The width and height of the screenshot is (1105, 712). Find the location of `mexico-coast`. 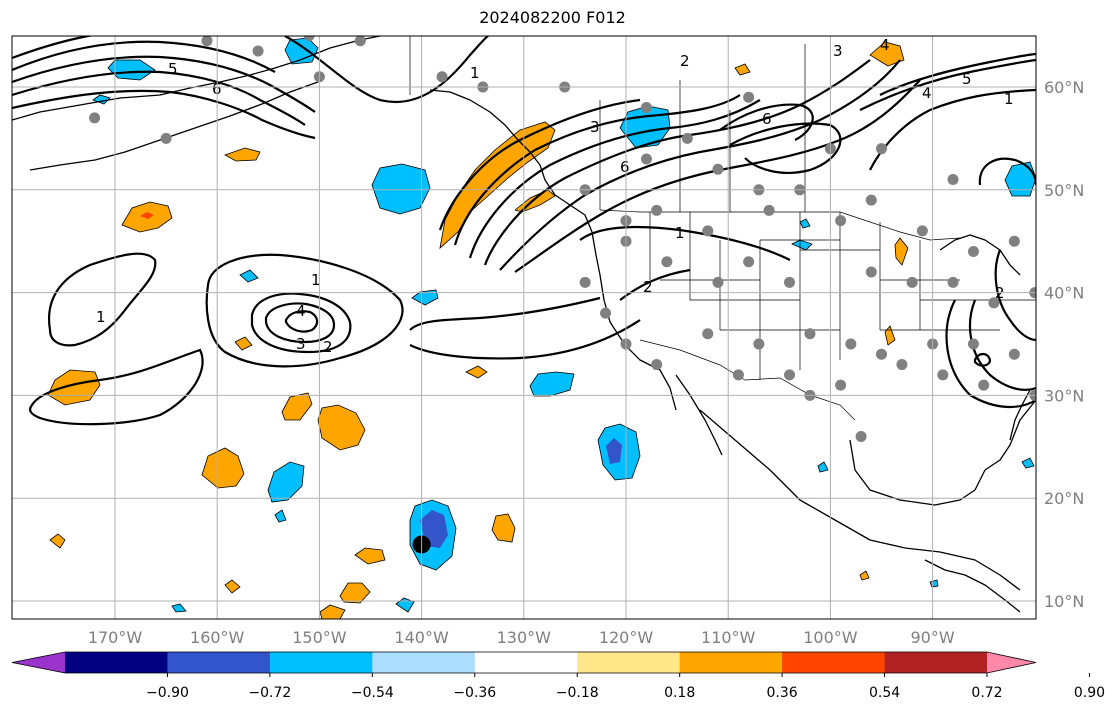

mexico-coast is located at coordinates (860, 500).